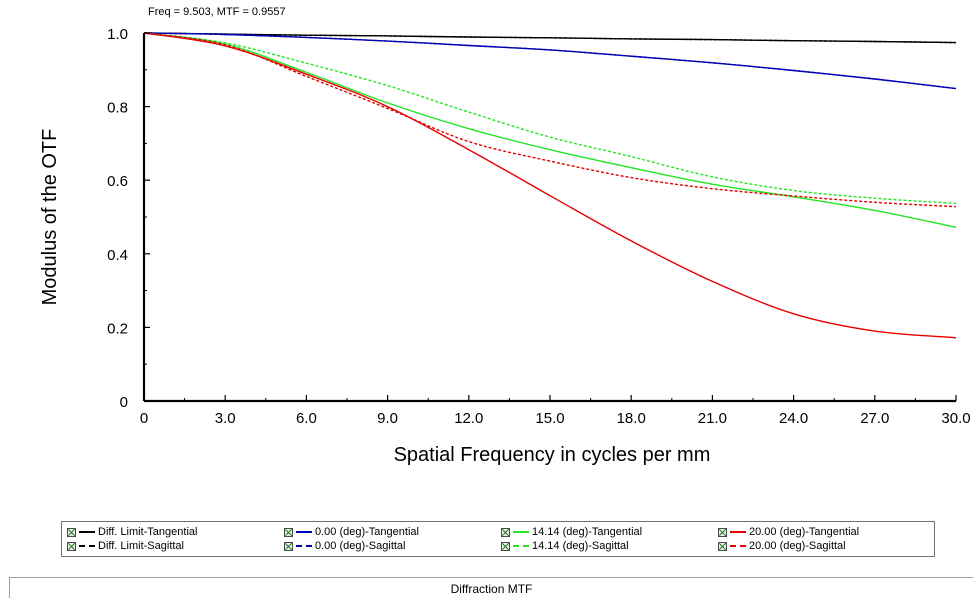 The height and width of the screenshot is (598, 973). I want to click on x-tick-label: 9.0, so click(387, 418).